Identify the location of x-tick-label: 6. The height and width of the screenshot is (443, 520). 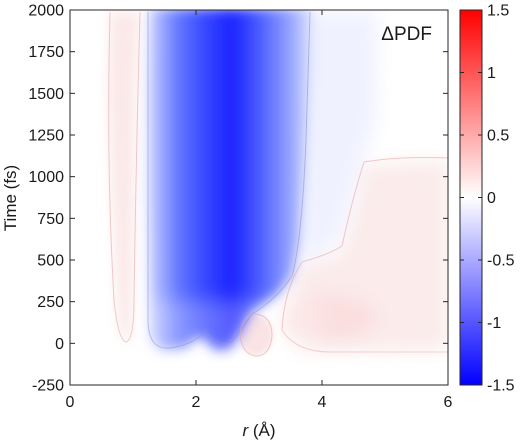
(448, 402).